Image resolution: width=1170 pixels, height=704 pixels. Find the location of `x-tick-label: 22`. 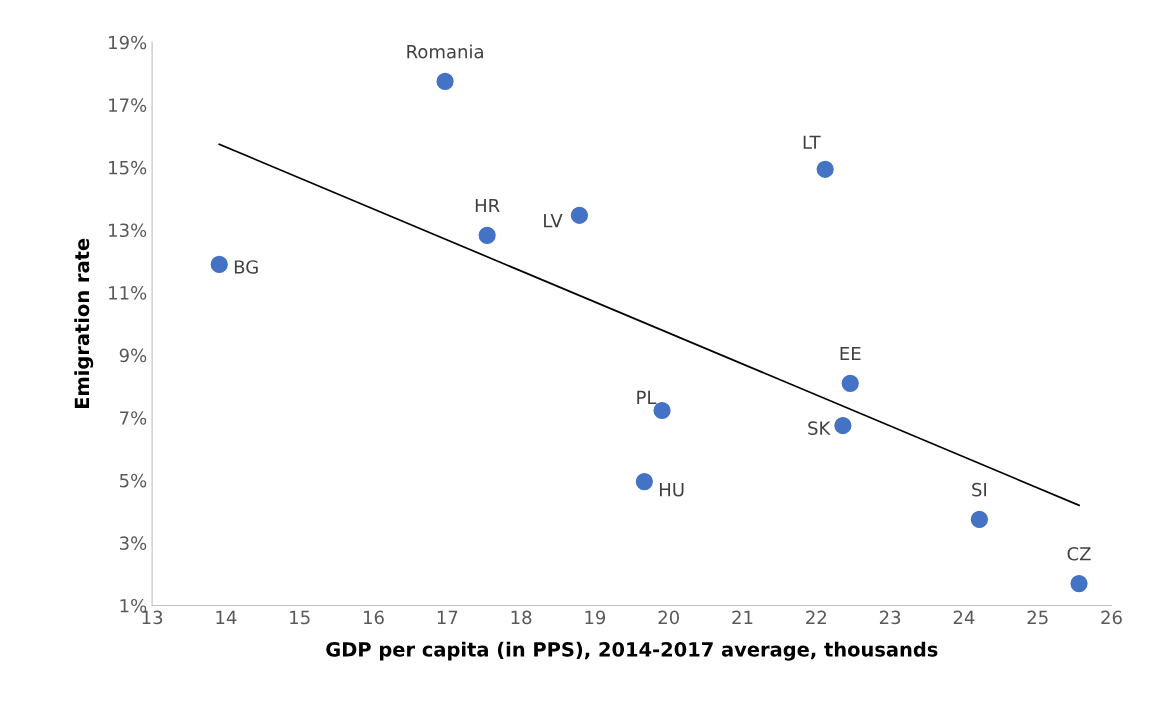

x-tick-label: 22 is located at coordinates (816, 617).